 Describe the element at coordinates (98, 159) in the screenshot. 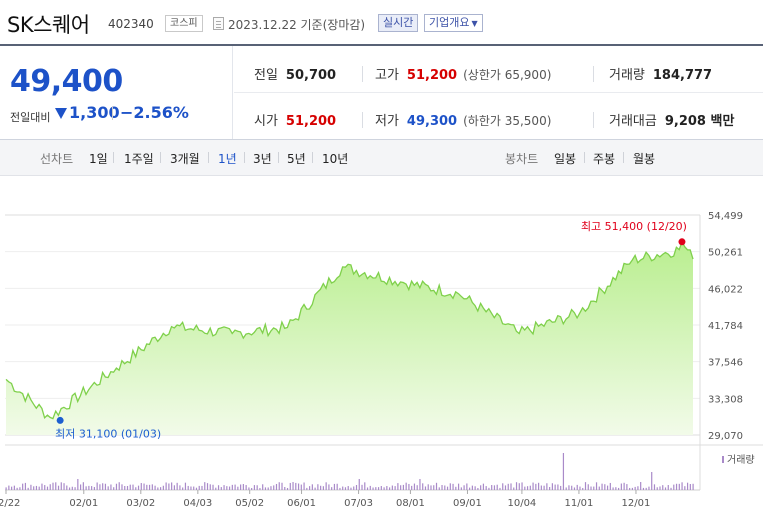

I see `period-1d: 1일` at that location.